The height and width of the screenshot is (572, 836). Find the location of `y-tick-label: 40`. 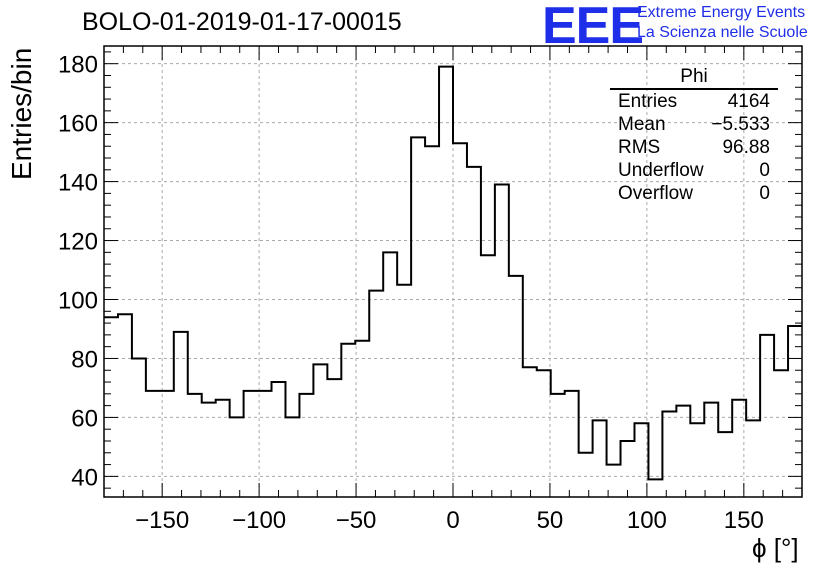

y-tick-label: 40 is located at coordinates (84, 477).